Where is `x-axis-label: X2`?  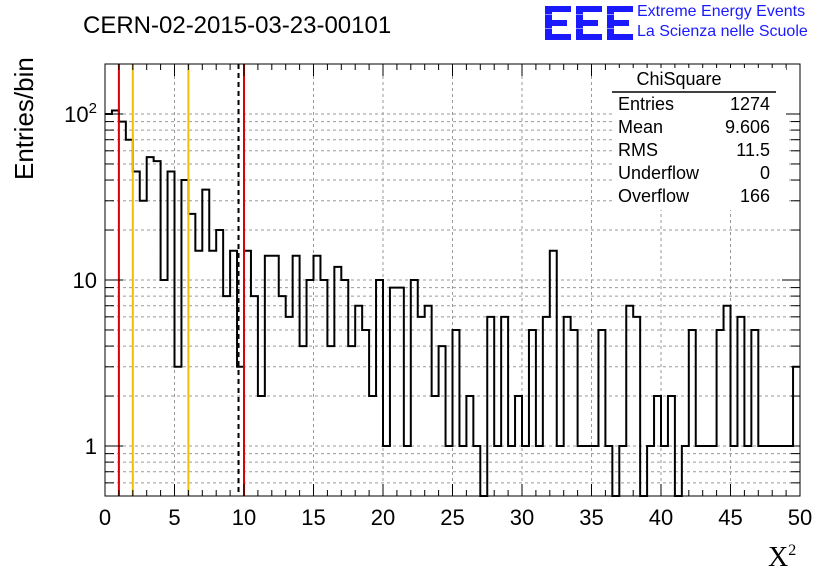 x-axis-label: X2 is located at coordinates (782, 557).